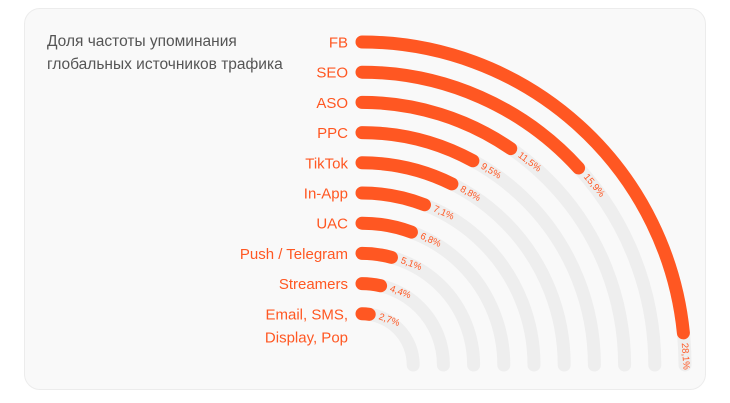 This screenshot has height=403, width=730. I want to click on category-label: Streamers, so click(313, 284).